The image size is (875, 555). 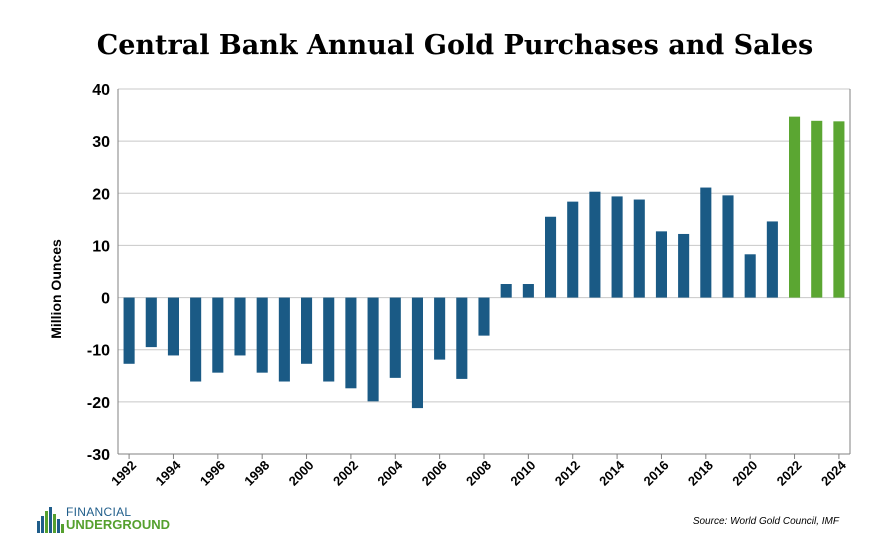 I want to click on bar-1993, so click(x=151, y=322).